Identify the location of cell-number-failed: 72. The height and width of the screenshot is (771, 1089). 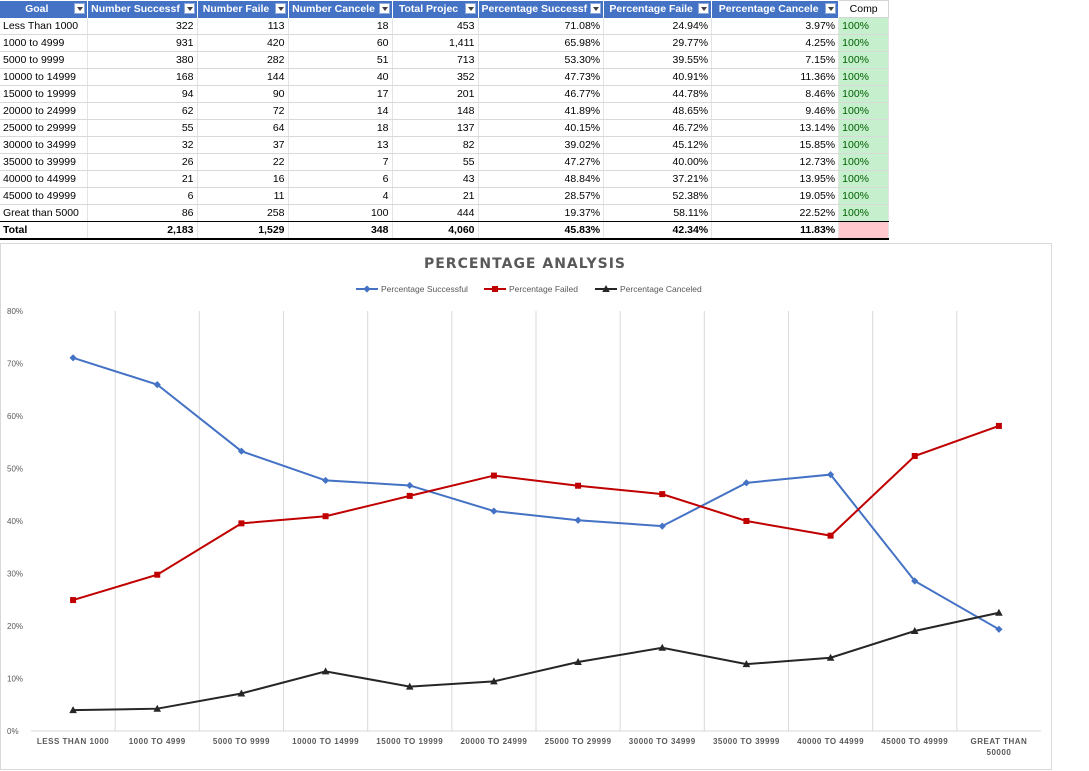
(243, 111).